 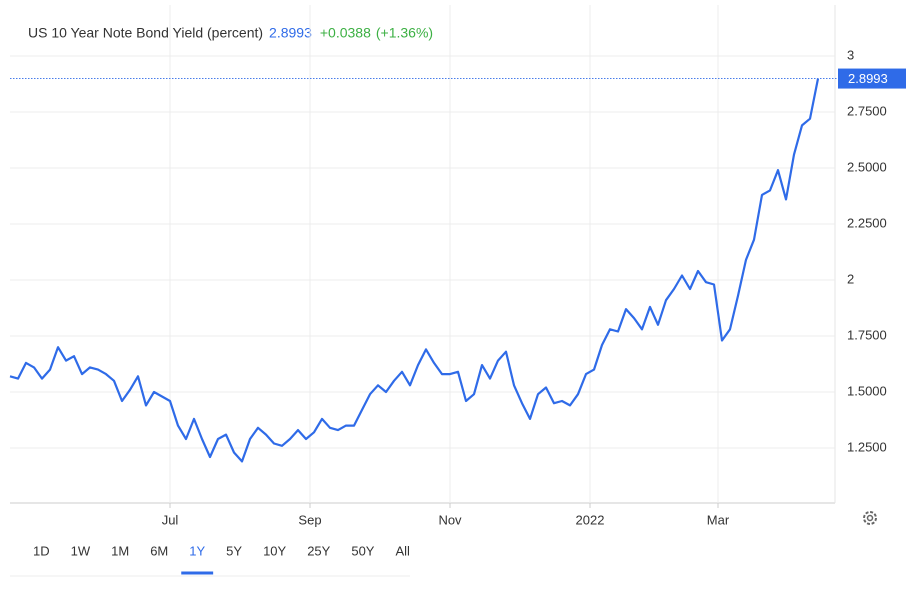 What do you see at coordinates (718, 519) in the screenshot?
I see `x-tick-label: Mar` at bounding box center [718, 519].